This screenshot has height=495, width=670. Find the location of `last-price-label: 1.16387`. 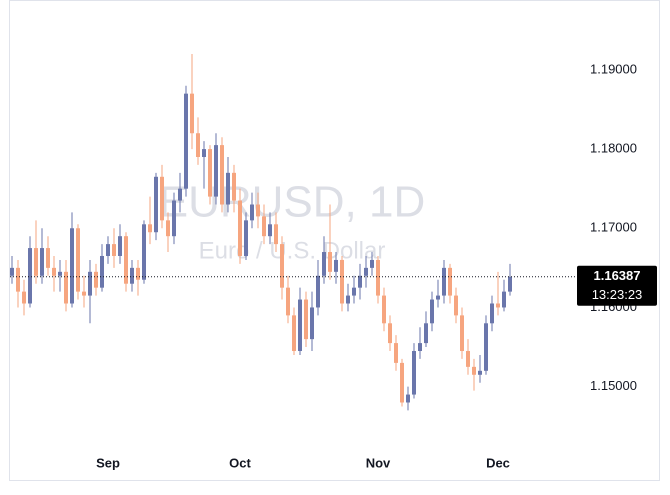

last-price-label: 1.16387 is located at coordinates (617, 275).